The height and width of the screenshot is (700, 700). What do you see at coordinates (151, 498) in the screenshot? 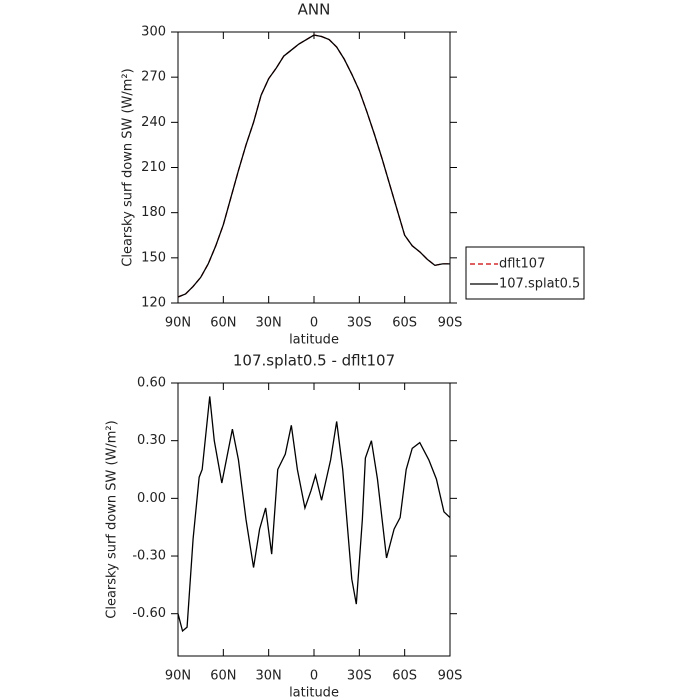
I see `y-tick-label: 0.00` at bounding box center [151, 498].